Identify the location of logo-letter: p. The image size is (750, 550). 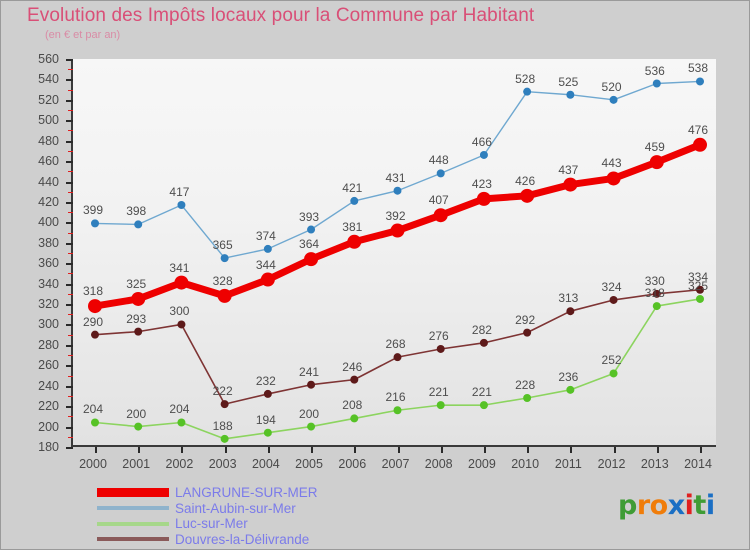
(627, 505).